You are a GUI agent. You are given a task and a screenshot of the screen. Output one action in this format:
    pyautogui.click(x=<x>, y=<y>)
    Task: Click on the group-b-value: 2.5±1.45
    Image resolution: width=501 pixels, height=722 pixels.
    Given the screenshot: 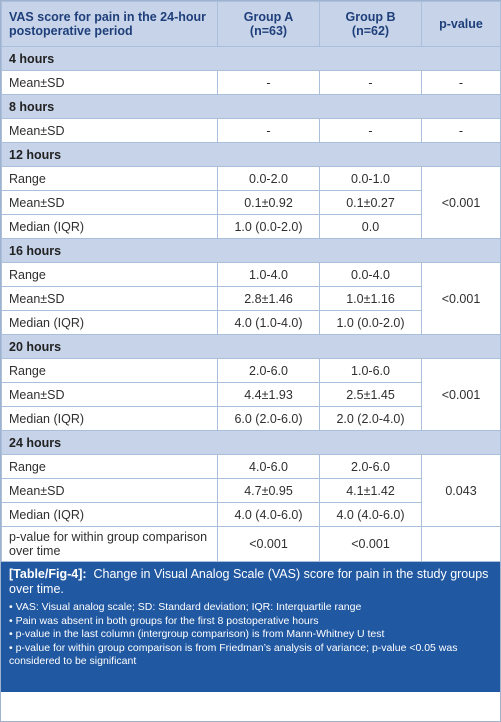 What is the action you would take?
    pyautogui.click(x=370, y=394)
    